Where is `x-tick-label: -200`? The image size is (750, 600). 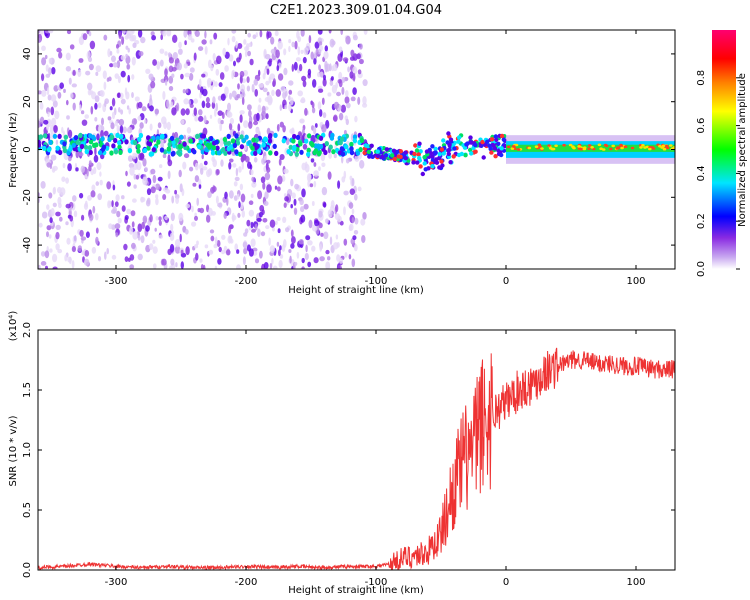
x-tick-label: -200 is located at coordinates (246, 281).